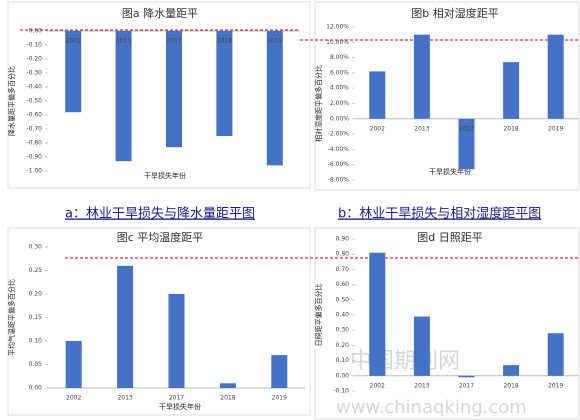 This screenshot has height=420, width=580. I want to click on y-tick-label: 0.15, so click(36, 317).